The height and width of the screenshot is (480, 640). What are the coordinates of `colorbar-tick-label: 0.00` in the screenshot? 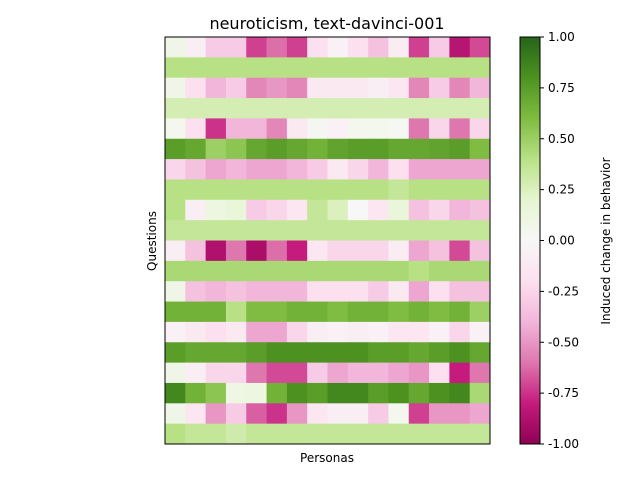 It's located at (561, 241).